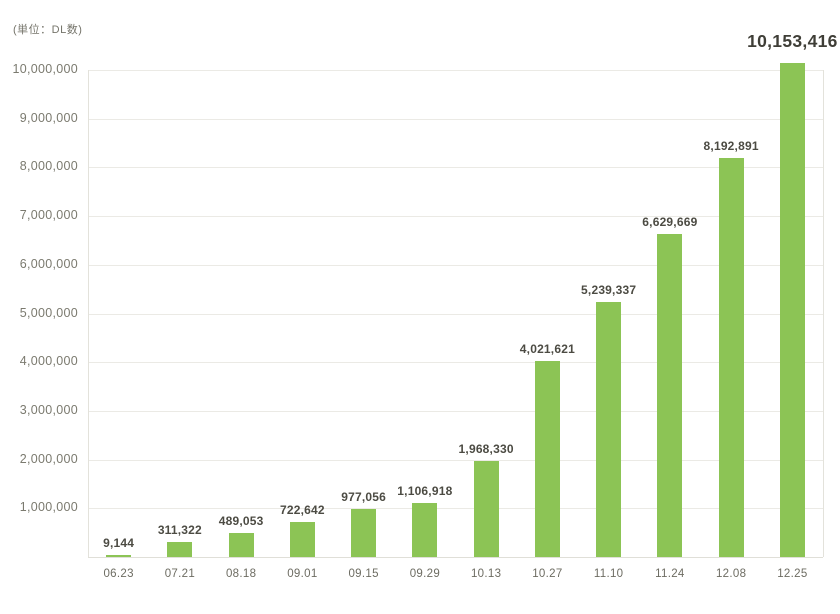 This screenshot has height=614, width=840. Describe the element at coordinates (547, 349) in the screenshot. I see `bar-value-label: 4,021,621` at that location.